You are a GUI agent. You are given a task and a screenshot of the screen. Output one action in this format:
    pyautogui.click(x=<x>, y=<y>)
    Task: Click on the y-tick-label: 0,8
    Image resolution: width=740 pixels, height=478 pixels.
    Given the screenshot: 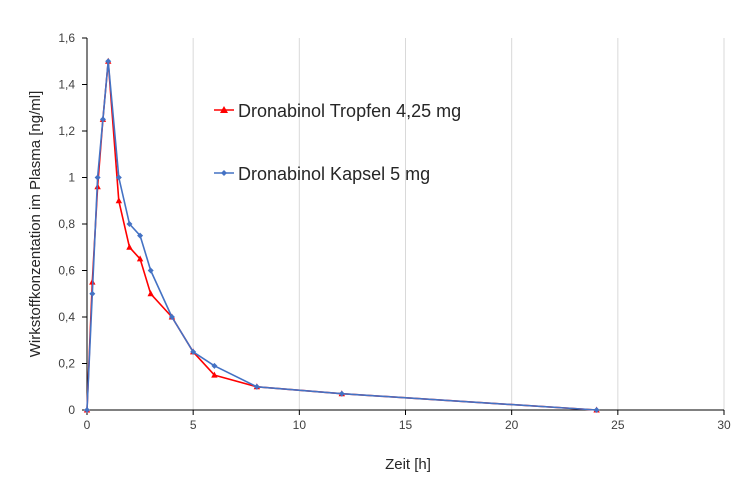 What is the action you would take?
    pyautogui.click(x=66, y=224)
    